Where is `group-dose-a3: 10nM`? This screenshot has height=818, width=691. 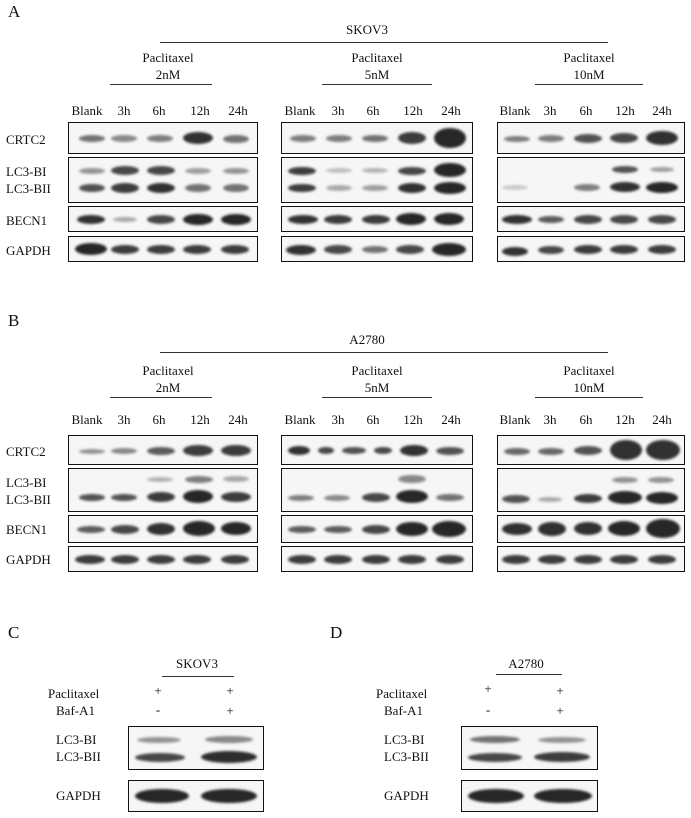
group-dose-a3: 10nM is located at coordinates (589, 74).